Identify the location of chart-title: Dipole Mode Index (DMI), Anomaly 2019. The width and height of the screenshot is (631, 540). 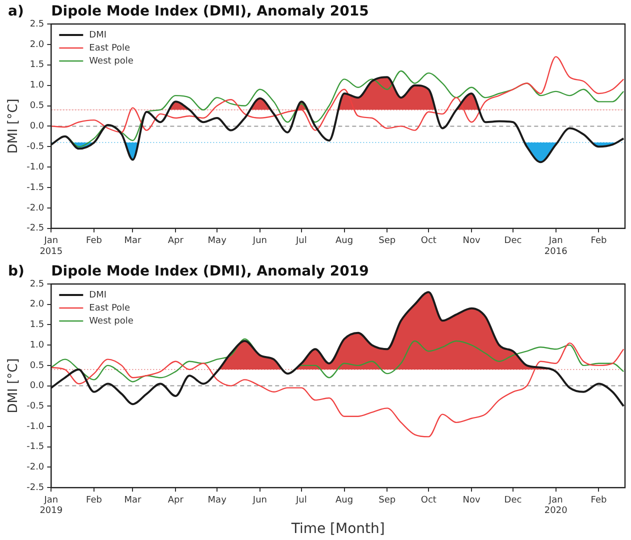
(210, 272).